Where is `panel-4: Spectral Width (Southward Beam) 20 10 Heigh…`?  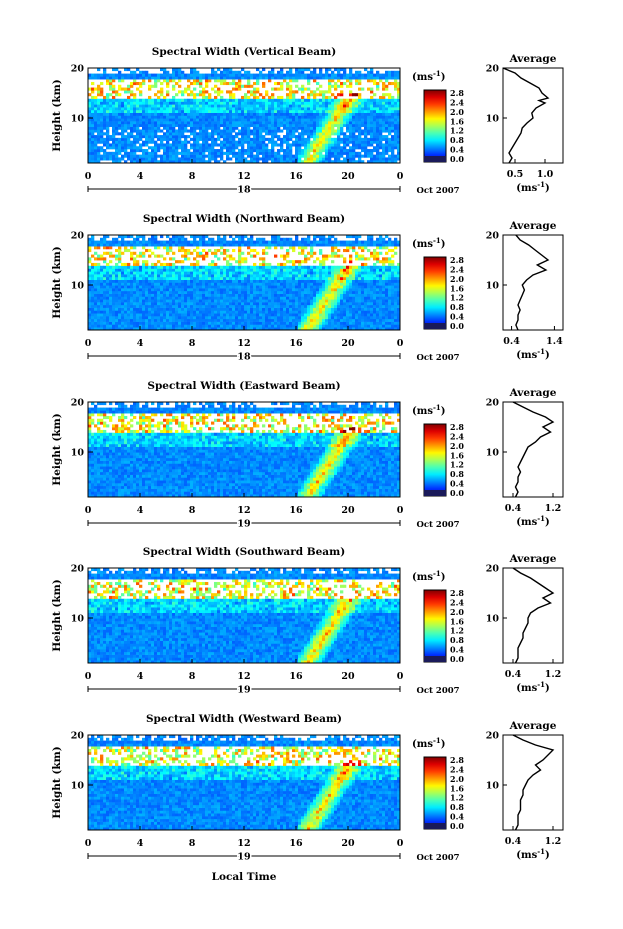 panel-4: Spectral Width (Southward Beam) 20 10 Heigh… is located at coordinates (307, 621).